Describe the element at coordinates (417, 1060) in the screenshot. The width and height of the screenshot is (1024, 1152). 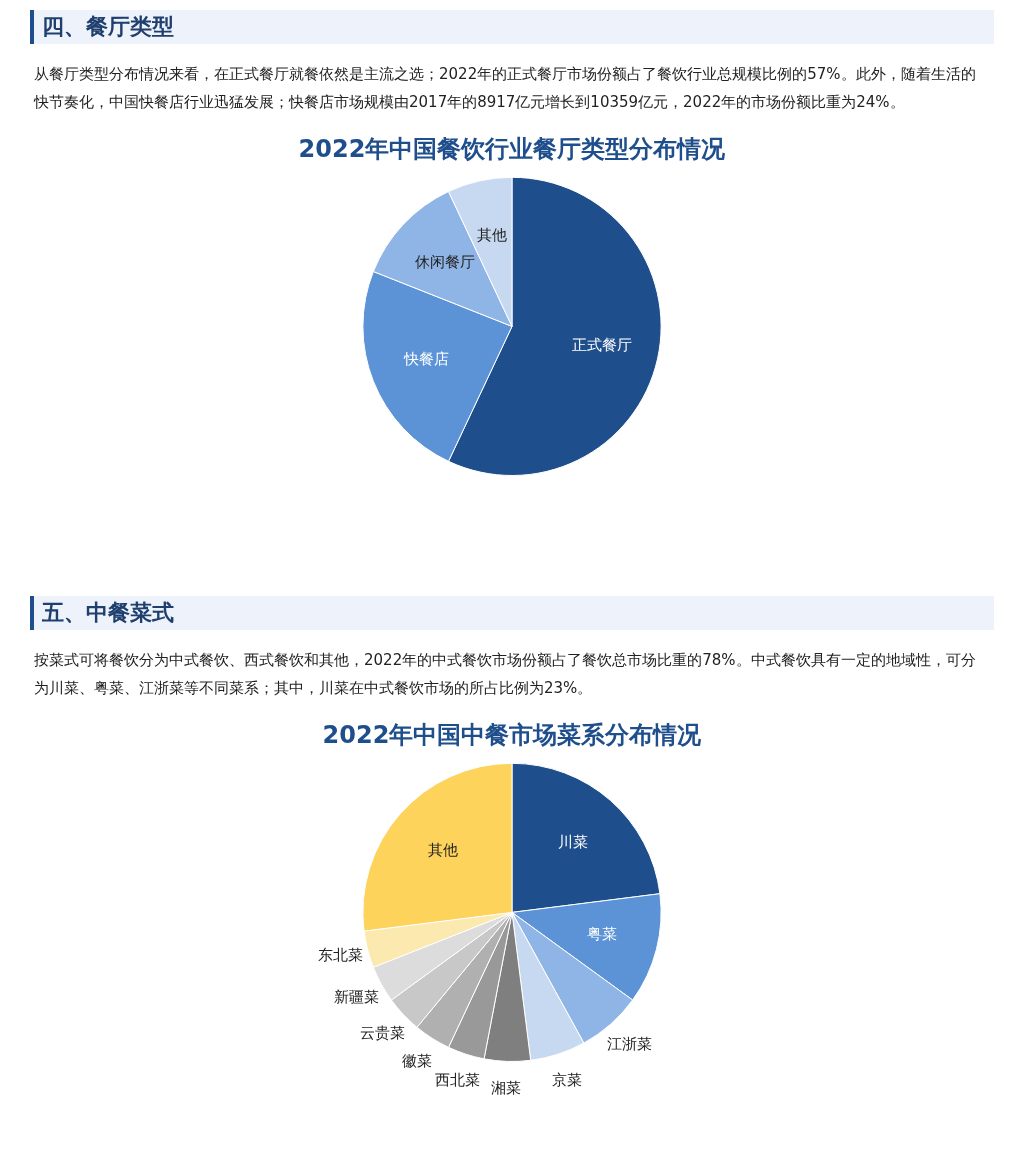
I see `slice-label: 徽菜` at that location.